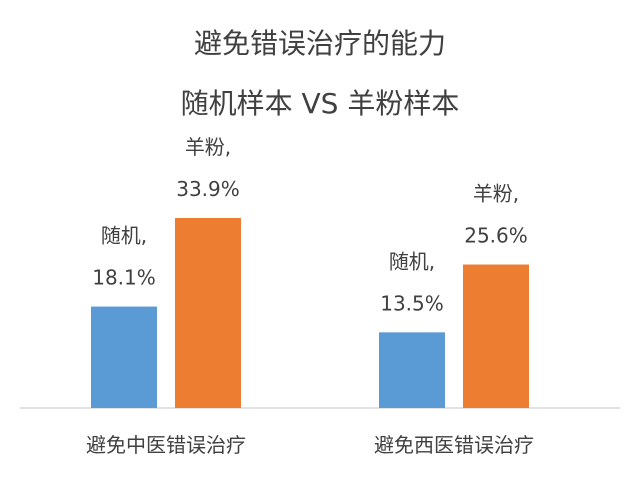 This screenshot has width=640, height=480. What do you see at coordinates (319, 43) in the screenshot?
I see `chart-title: 避免错误治疗的能力` at bounding box center [319, 43].